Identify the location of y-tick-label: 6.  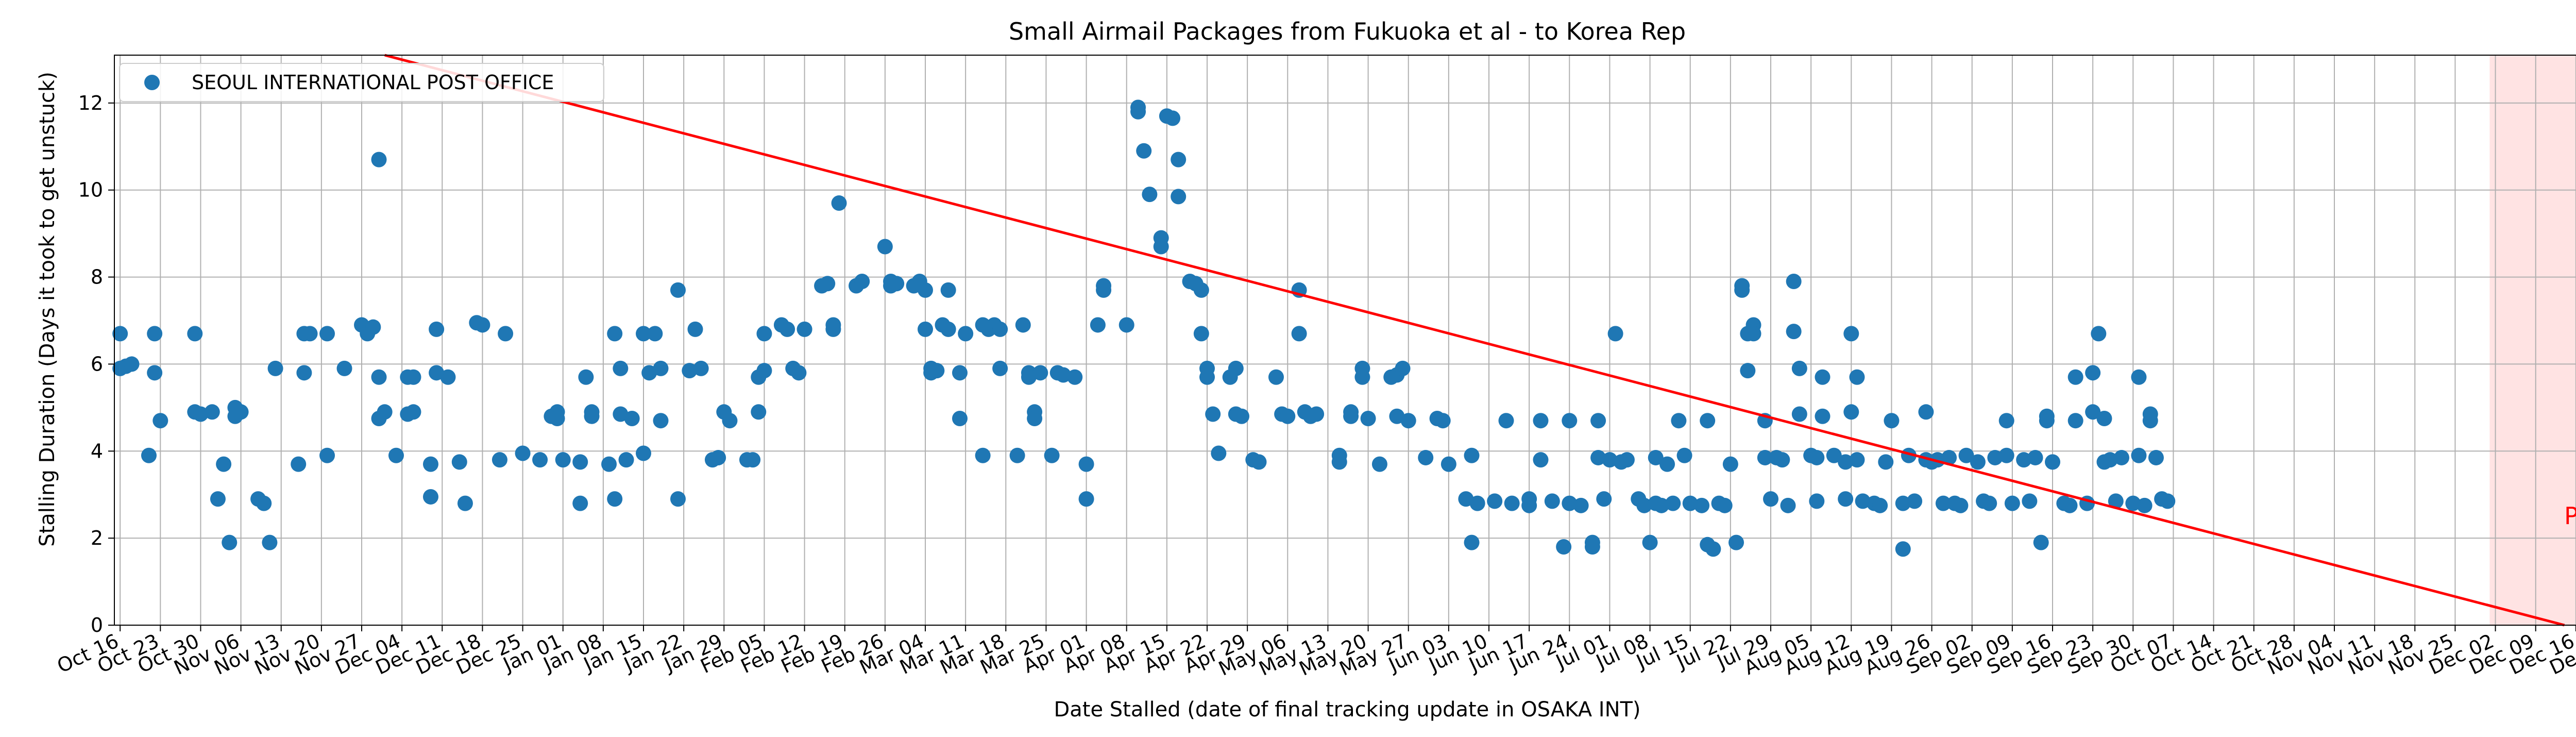
(97, 364).